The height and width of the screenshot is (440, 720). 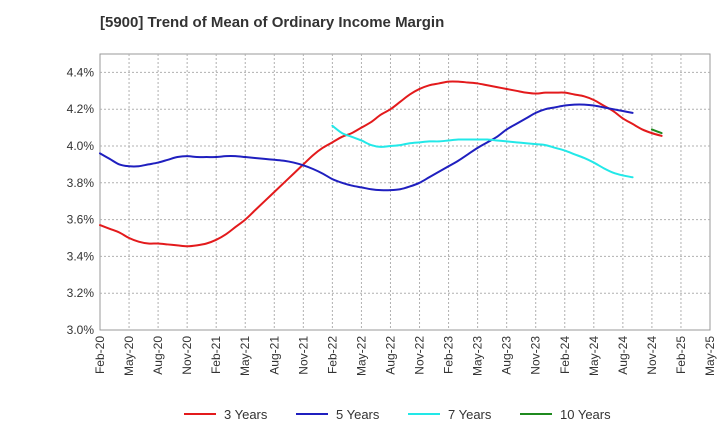 I want to click on x-tick-label: Feb-22, so click(x=332, y=355).